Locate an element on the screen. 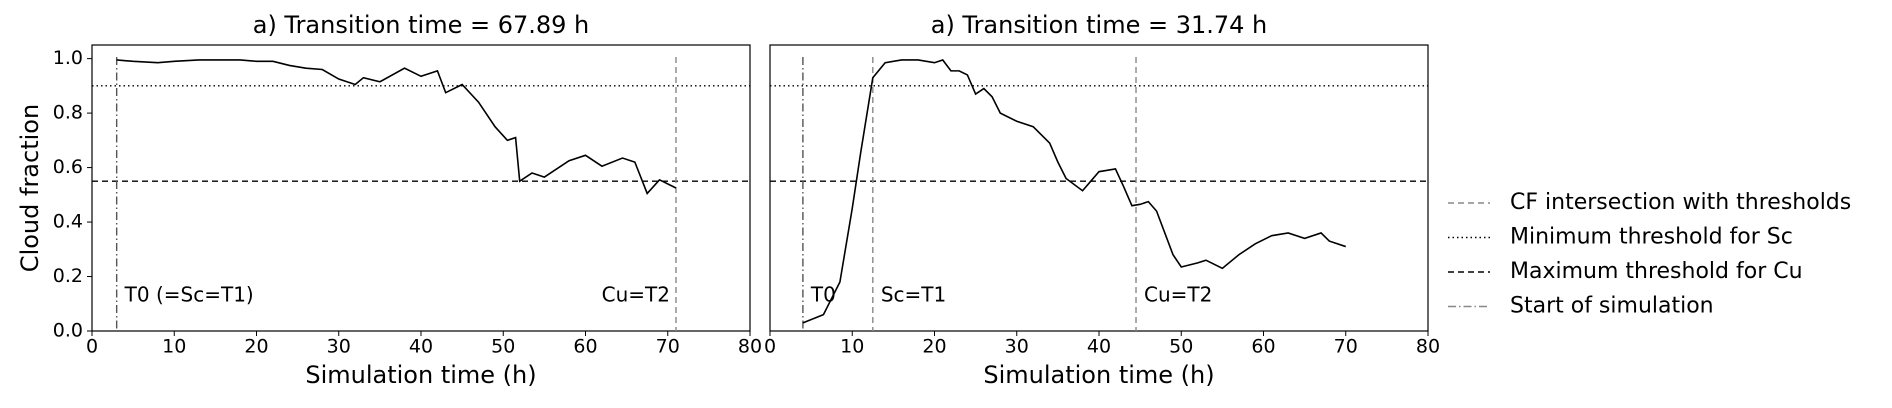  annotation: T0 (=Sc=T1) is located at coordinates (189, 295).